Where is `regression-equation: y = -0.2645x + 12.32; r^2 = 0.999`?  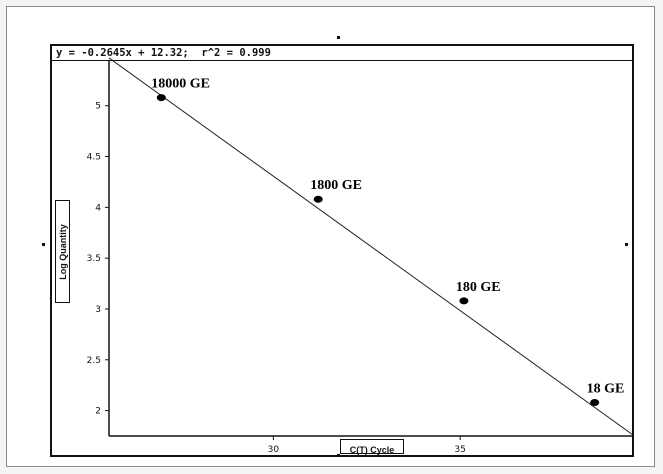
regression-equation: y = -0.2645x + 12.32; r^2 = 0.999 is located at coordinates (163, 53).